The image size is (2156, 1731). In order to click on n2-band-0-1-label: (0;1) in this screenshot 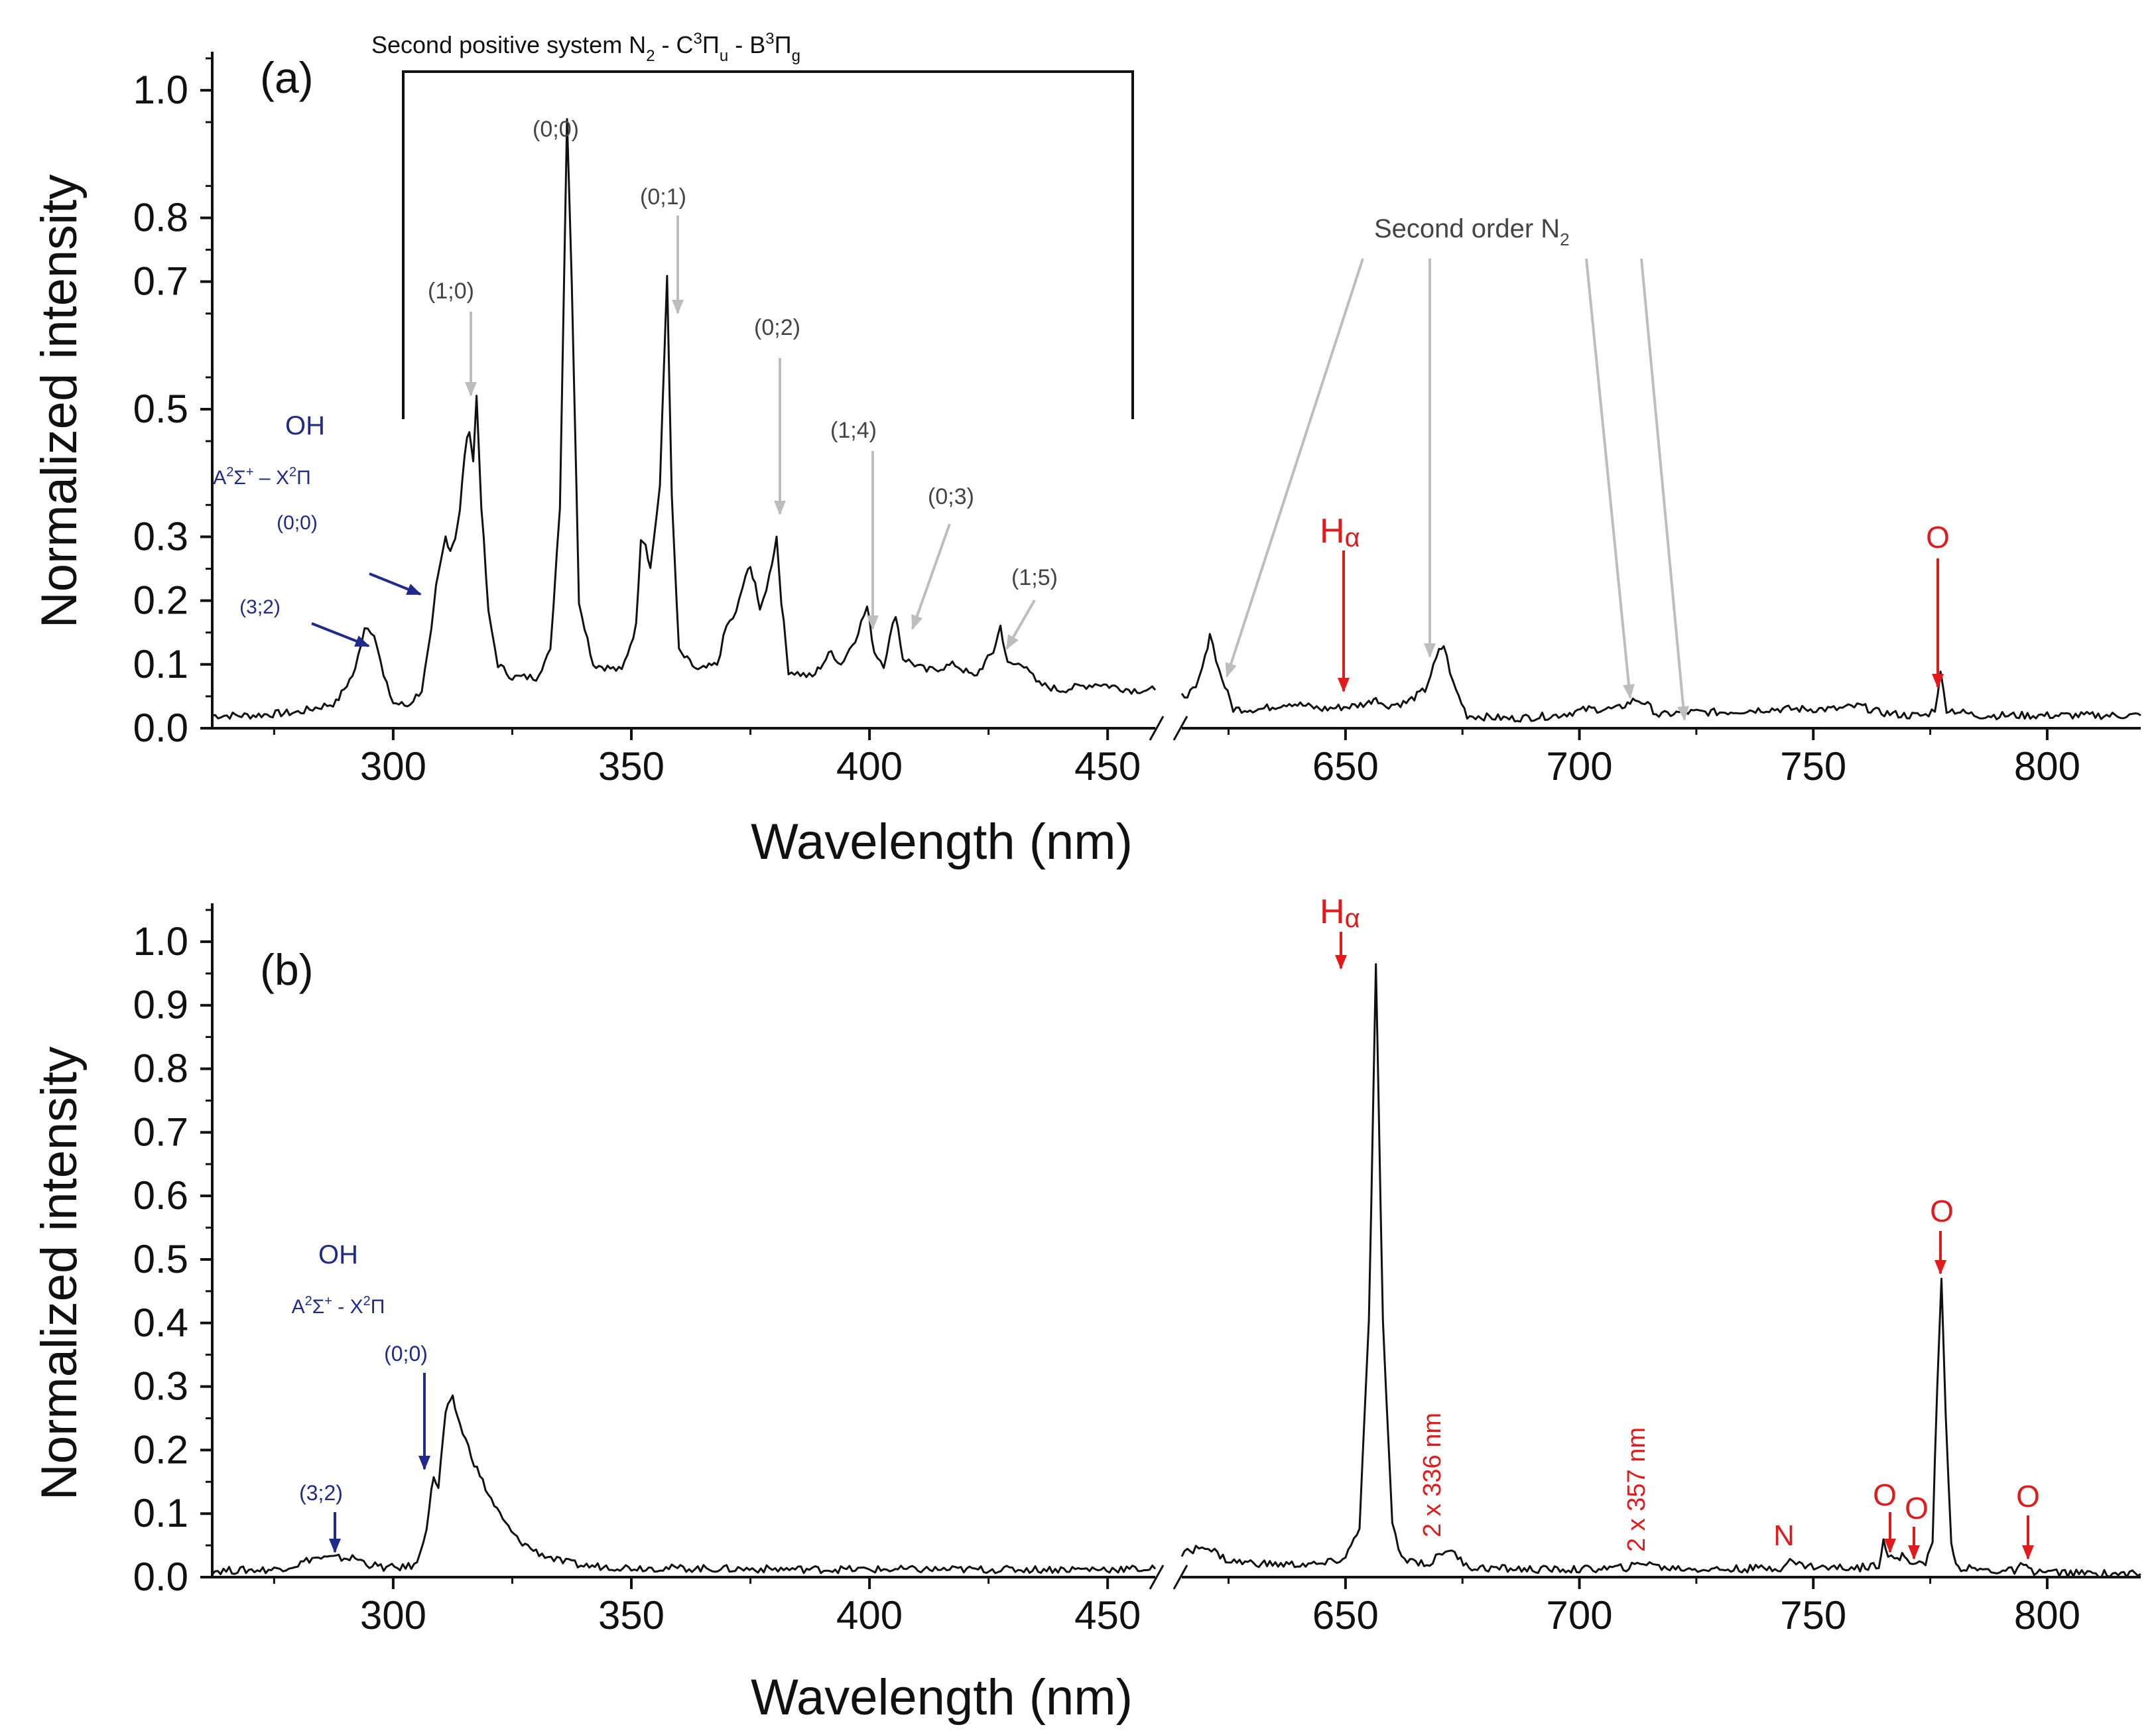, I will do `click(663, 197)`.